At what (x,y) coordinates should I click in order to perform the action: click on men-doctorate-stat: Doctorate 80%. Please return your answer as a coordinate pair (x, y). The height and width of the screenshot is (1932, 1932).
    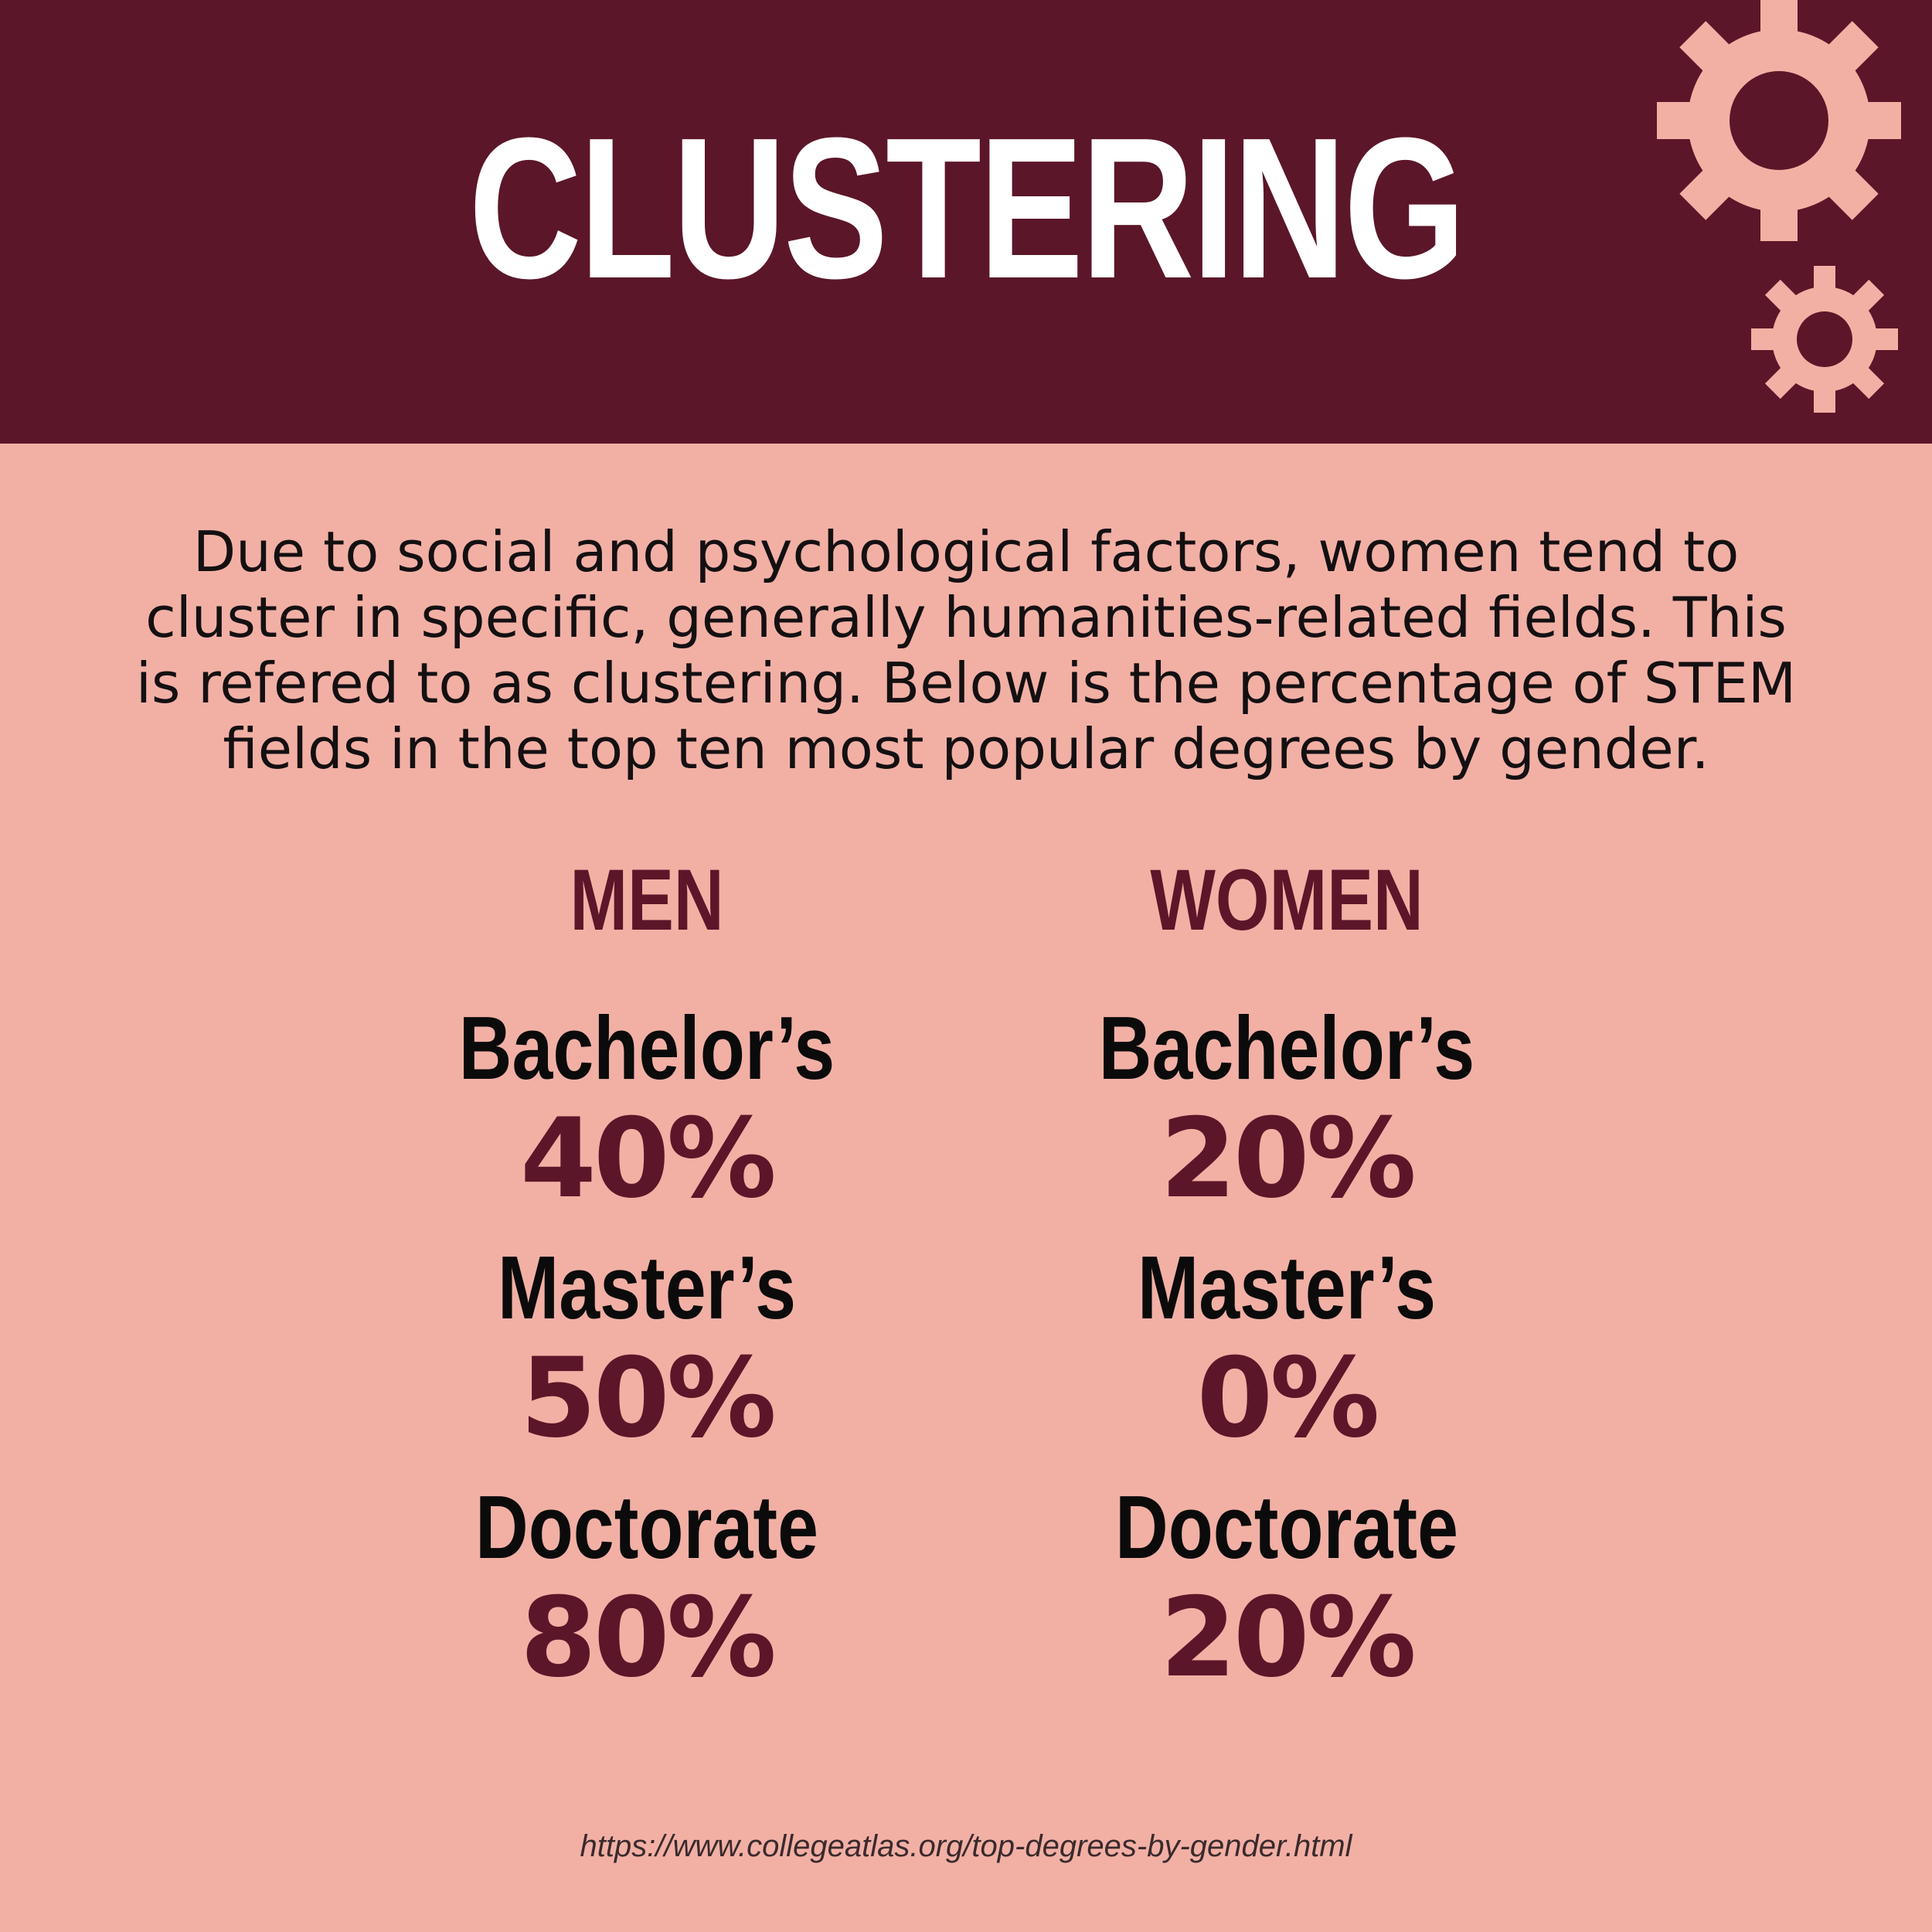
    Looking at the image, I should click on (647, 1585).